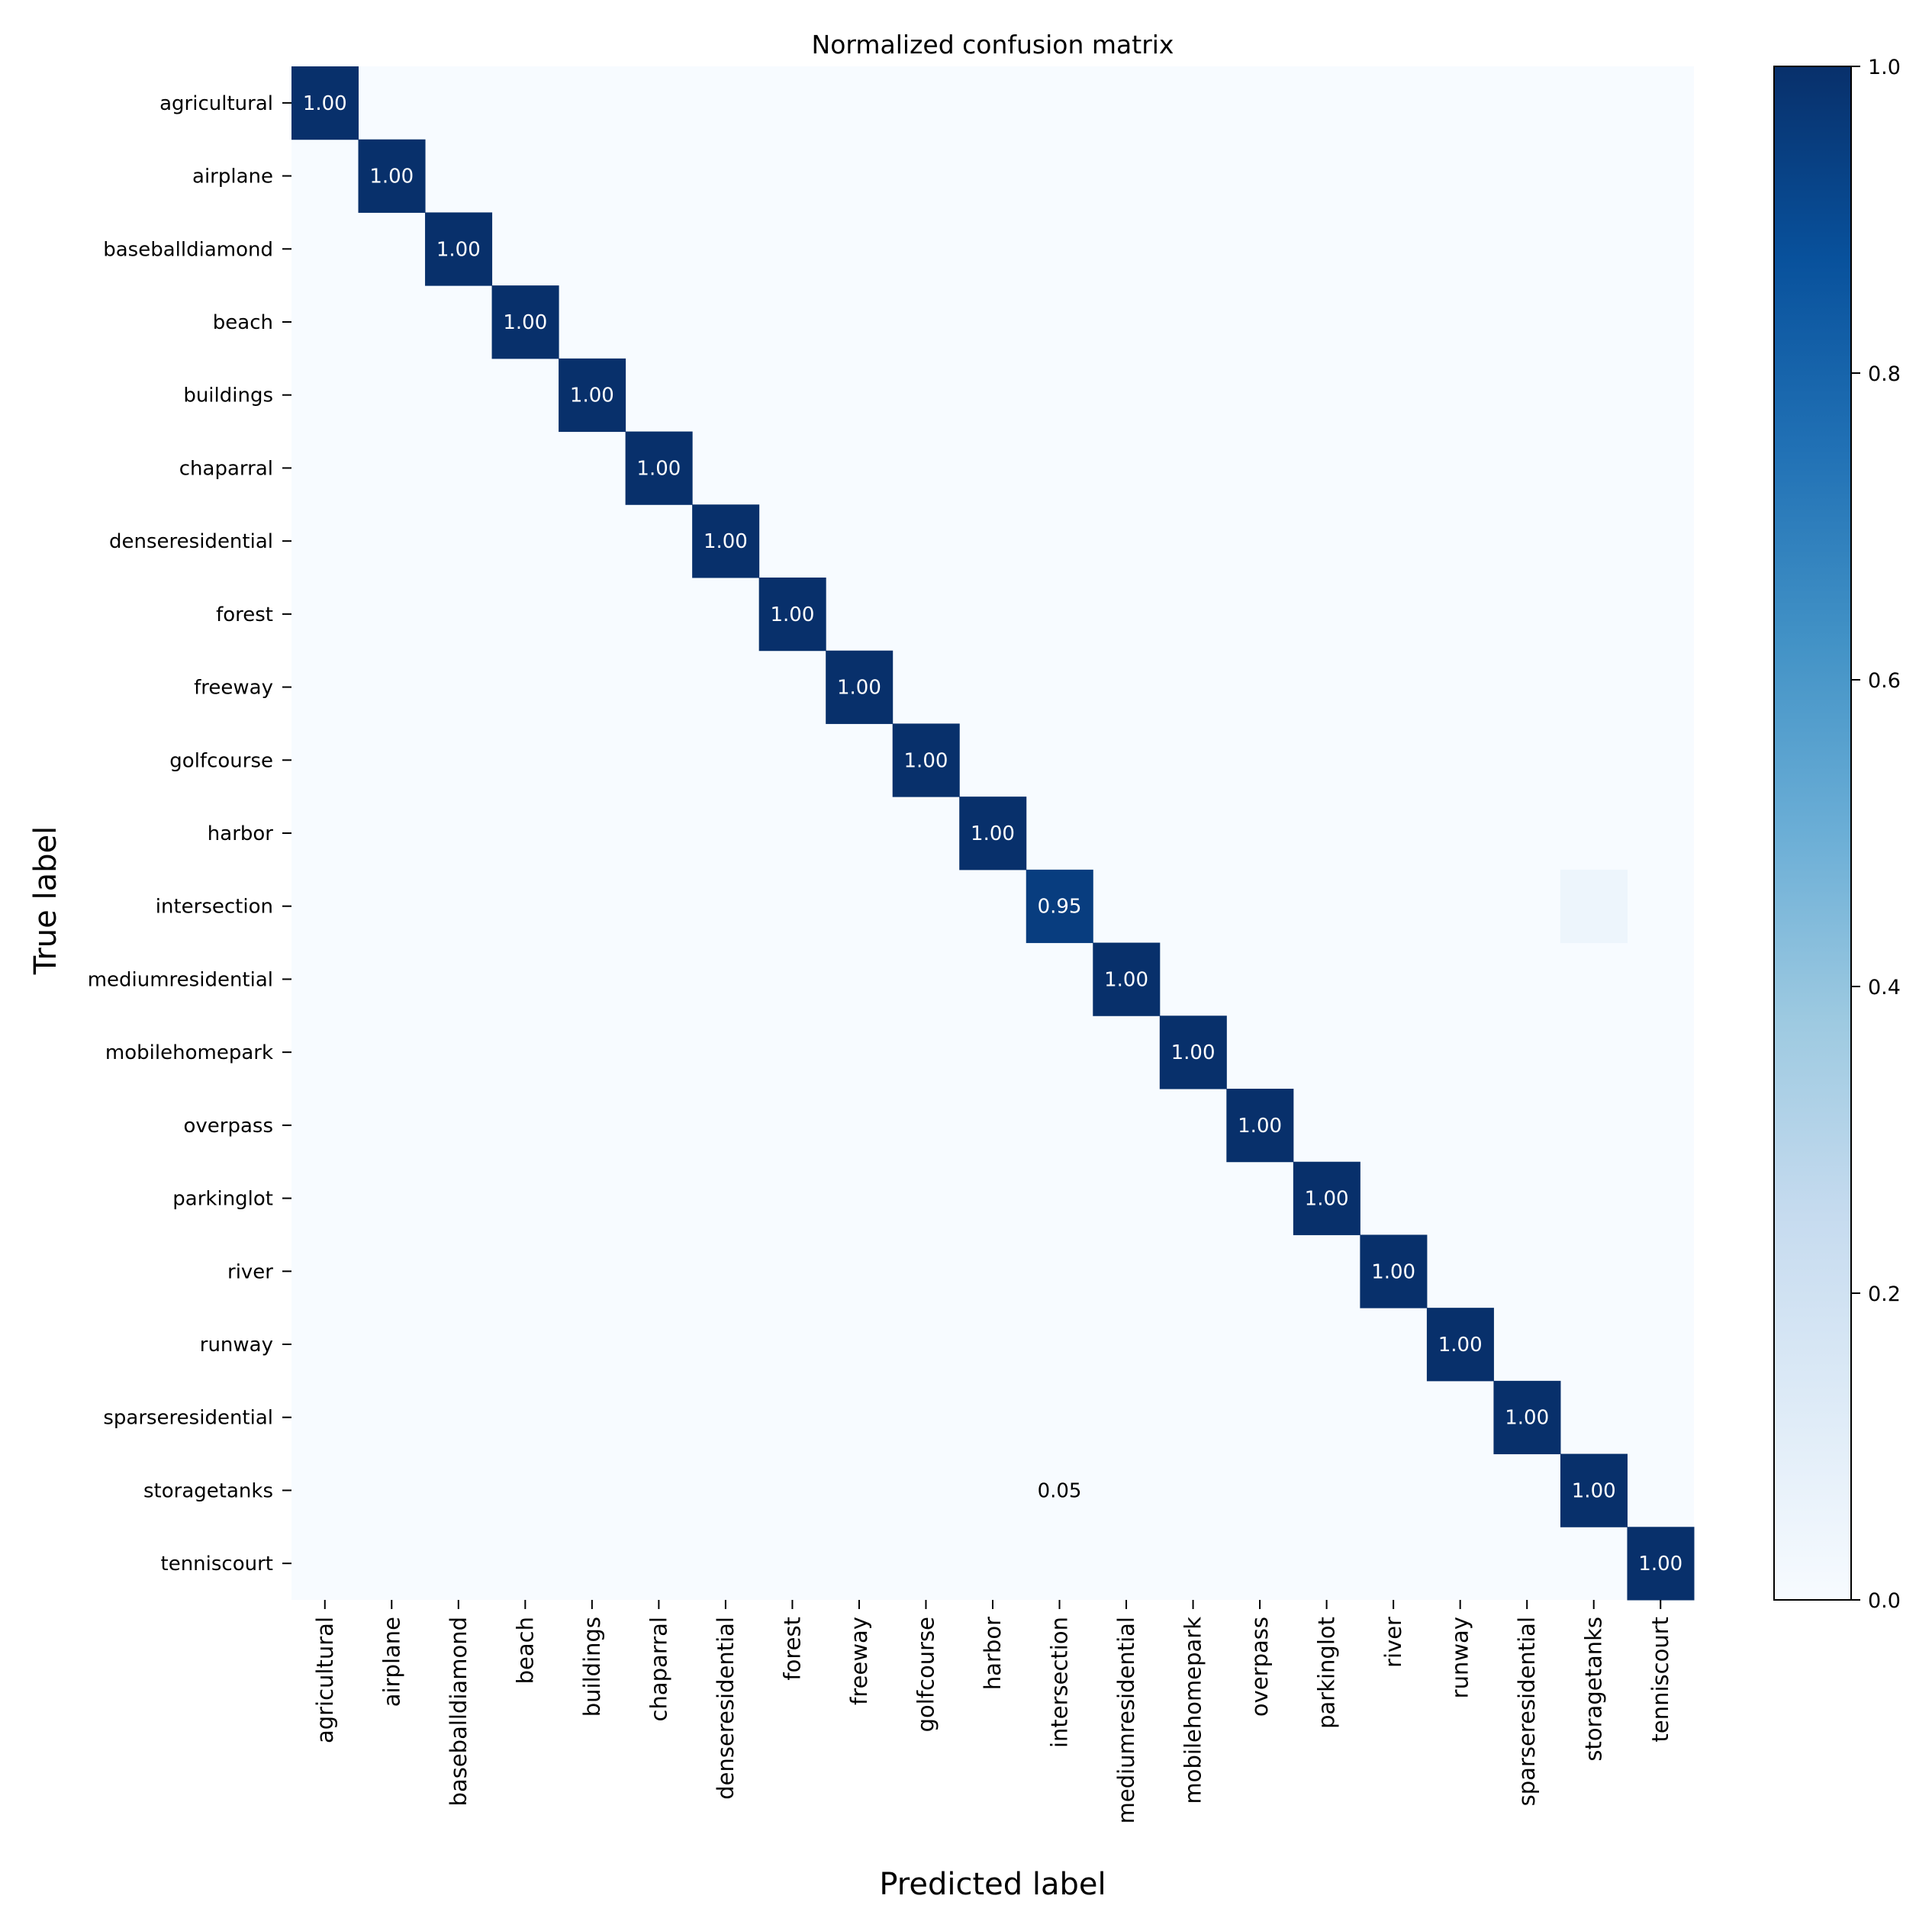 The width and height of the screenshot is (1932, 1915). I want to click on y-axis-label: True label, so click(45, 900).